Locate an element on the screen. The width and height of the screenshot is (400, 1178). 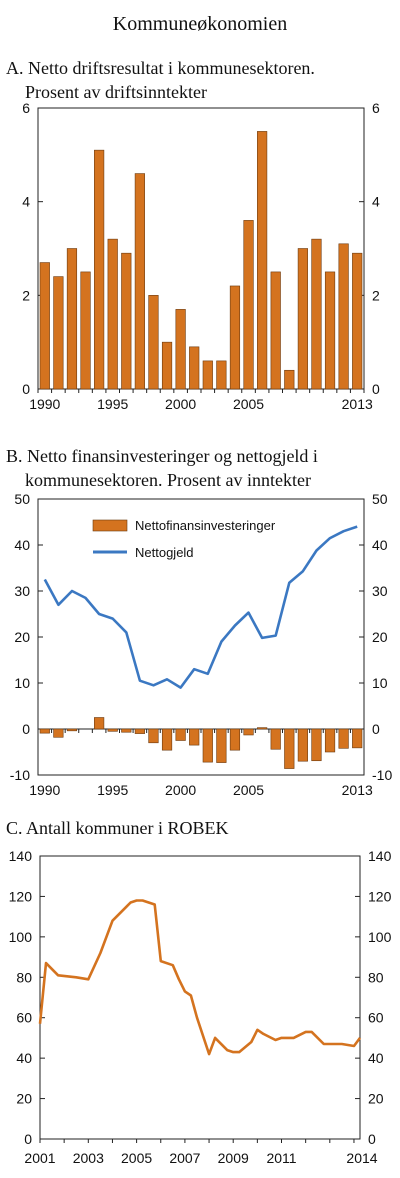
ytick-label-right-c: 20 is located at coordinates (376, 1099).